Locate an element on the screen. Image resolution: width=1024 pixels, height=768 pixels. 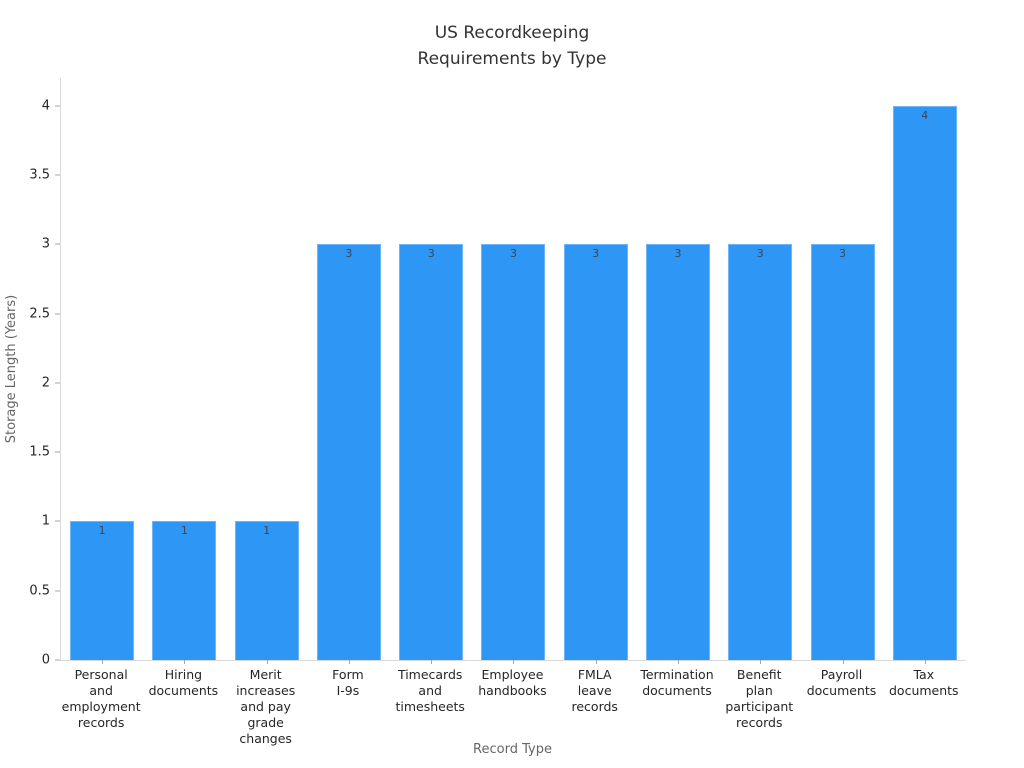
y-tick-label: 0 is located at coordinates (45, 660).